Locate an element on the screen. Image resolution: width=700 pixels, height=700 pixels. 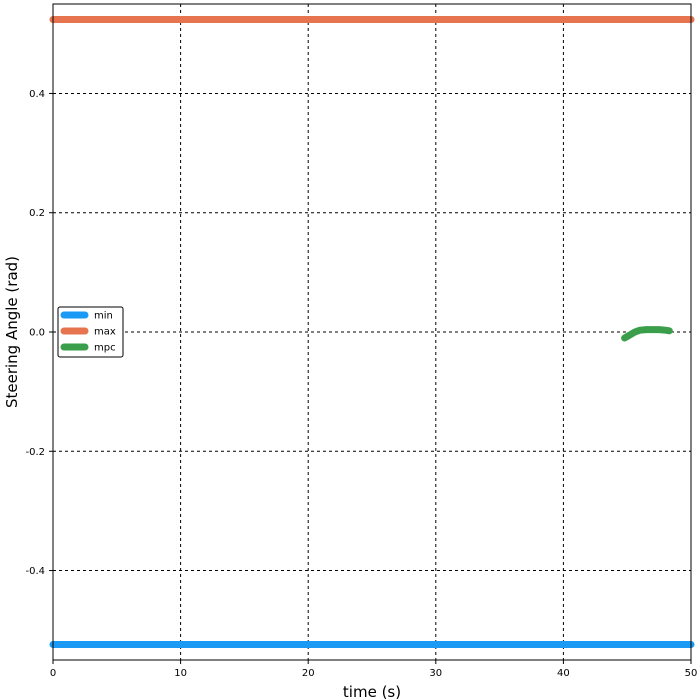
legend-label-min: min is located at coordinates (103, 316).